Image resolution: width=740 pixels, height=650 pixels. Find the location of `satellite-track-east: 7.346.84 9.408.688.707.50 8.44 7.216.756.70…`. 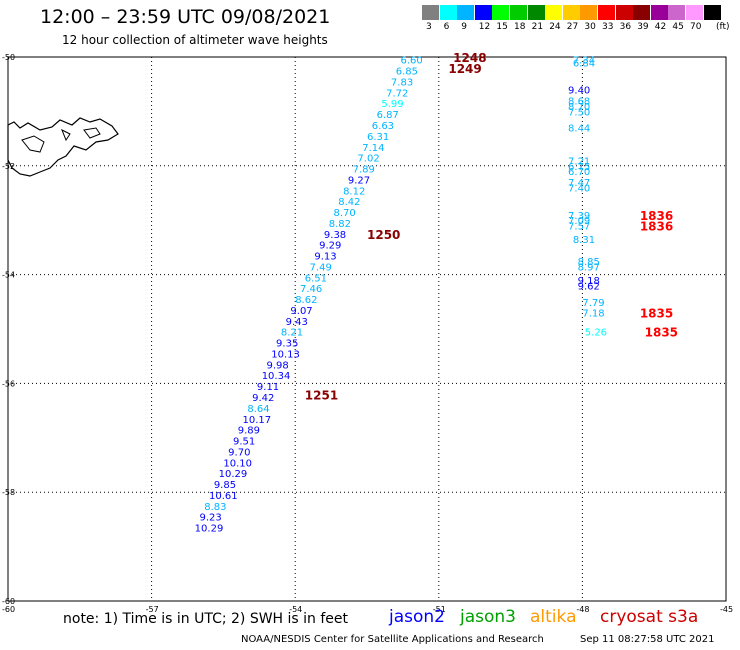

satellite-track-east: 7.346.84 9.408.688.707.50 8.44 7.216.756.70… is located at coordinates (587, 197).